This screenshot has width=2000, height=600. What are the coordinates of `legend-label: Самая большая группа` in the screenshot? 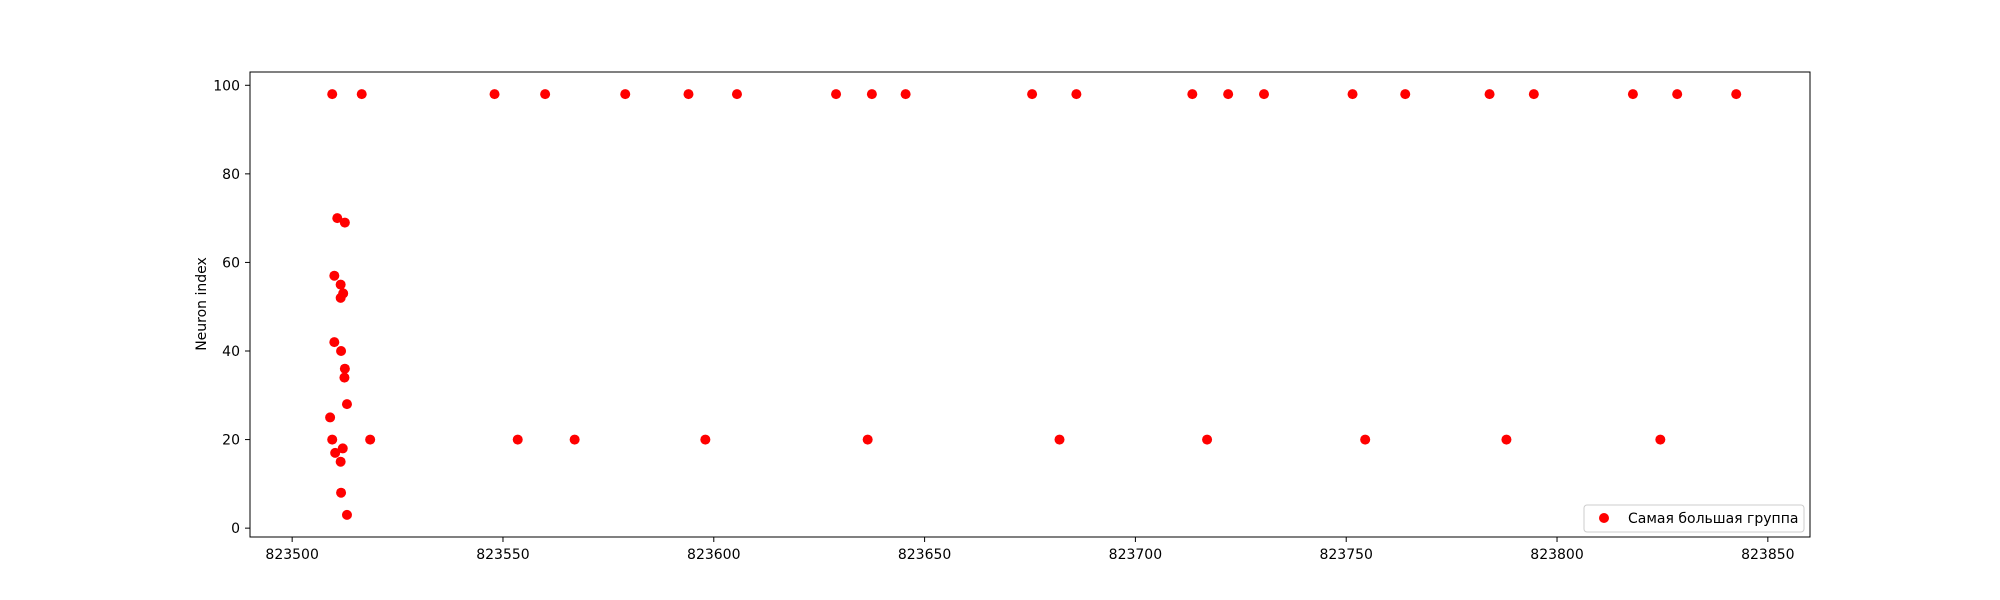 It's located at (1713, 519).